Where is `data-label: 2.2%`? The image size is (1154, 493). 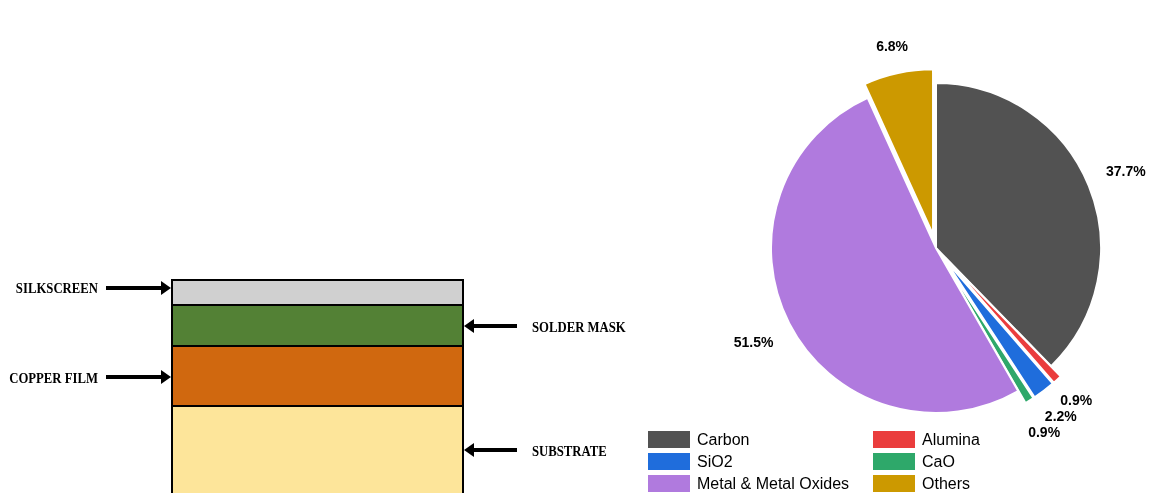 data-label: 2.2% is located at coordinates (1061, 416).